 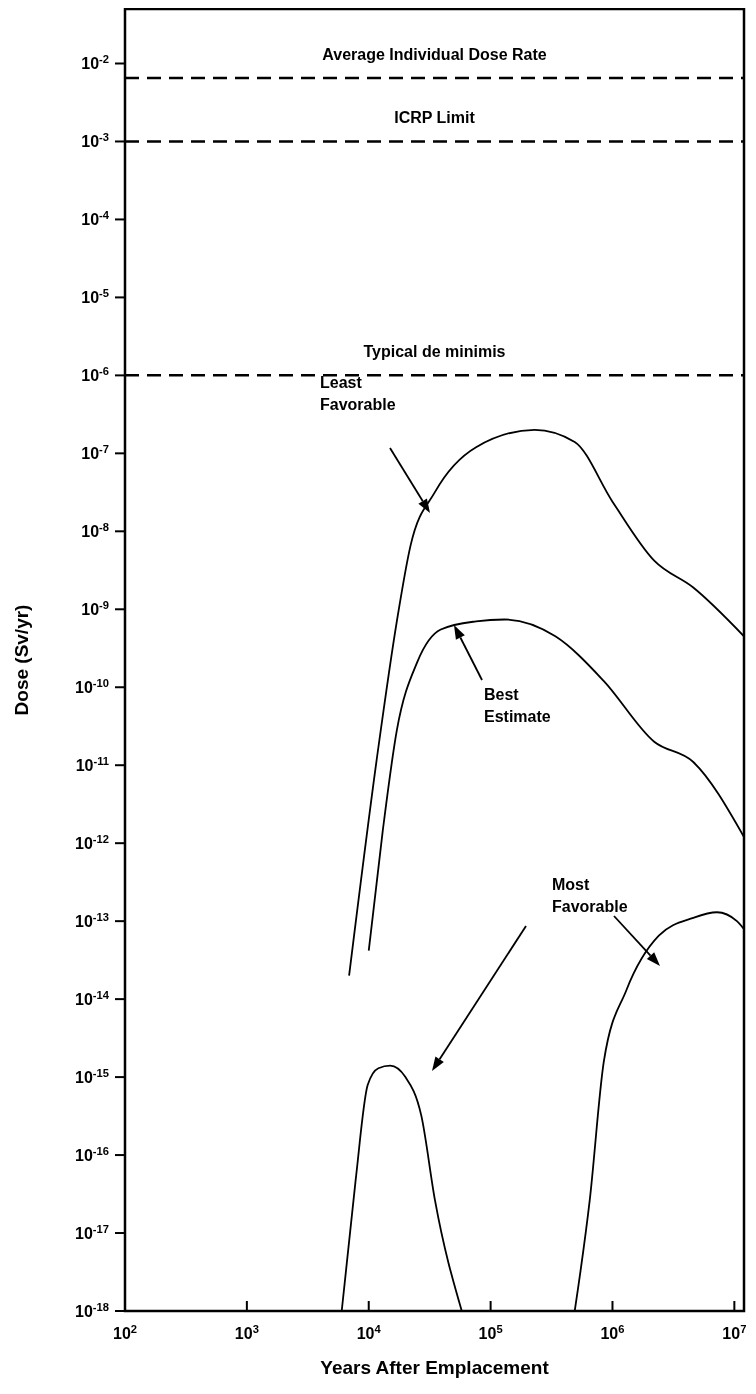 What do you see at coordinates (92, 1310) in the screenshot?
I see `y-tick-label: 10$^{-18}$` at bounding box center [92, 1310].